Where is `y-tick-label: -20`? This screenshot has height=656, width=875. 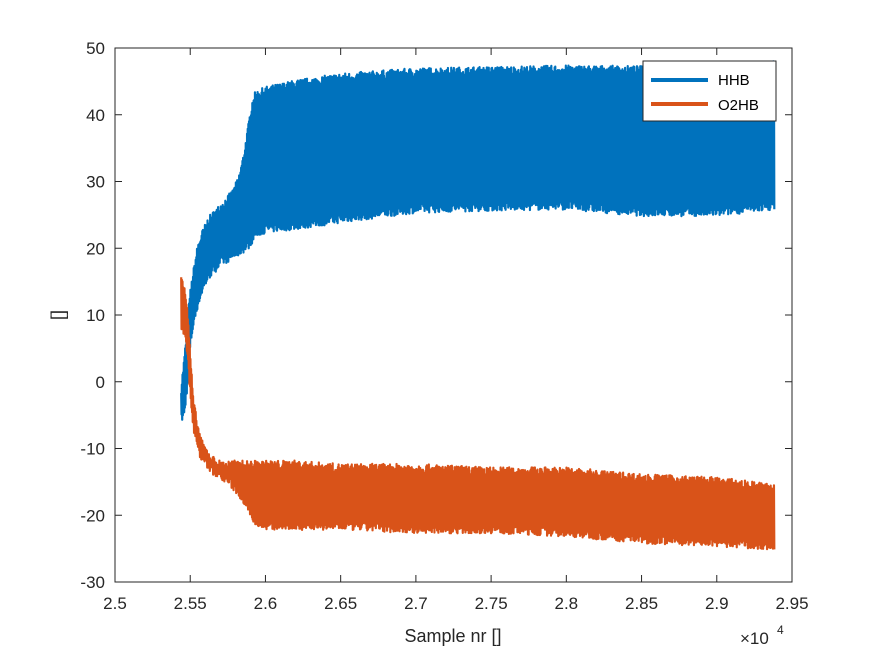 y-tick-label: -20 is located at coordinates (92, 515).